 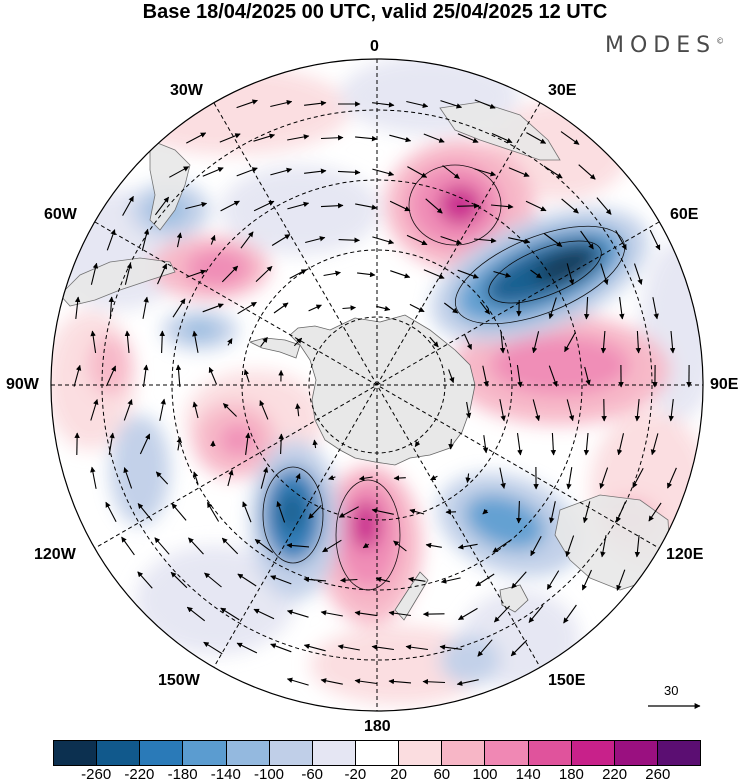 What do you see at coordinates (96, 774) in the screenshot?
I see `colorbar-tick-label: -260` at bounding box center [96, 774].